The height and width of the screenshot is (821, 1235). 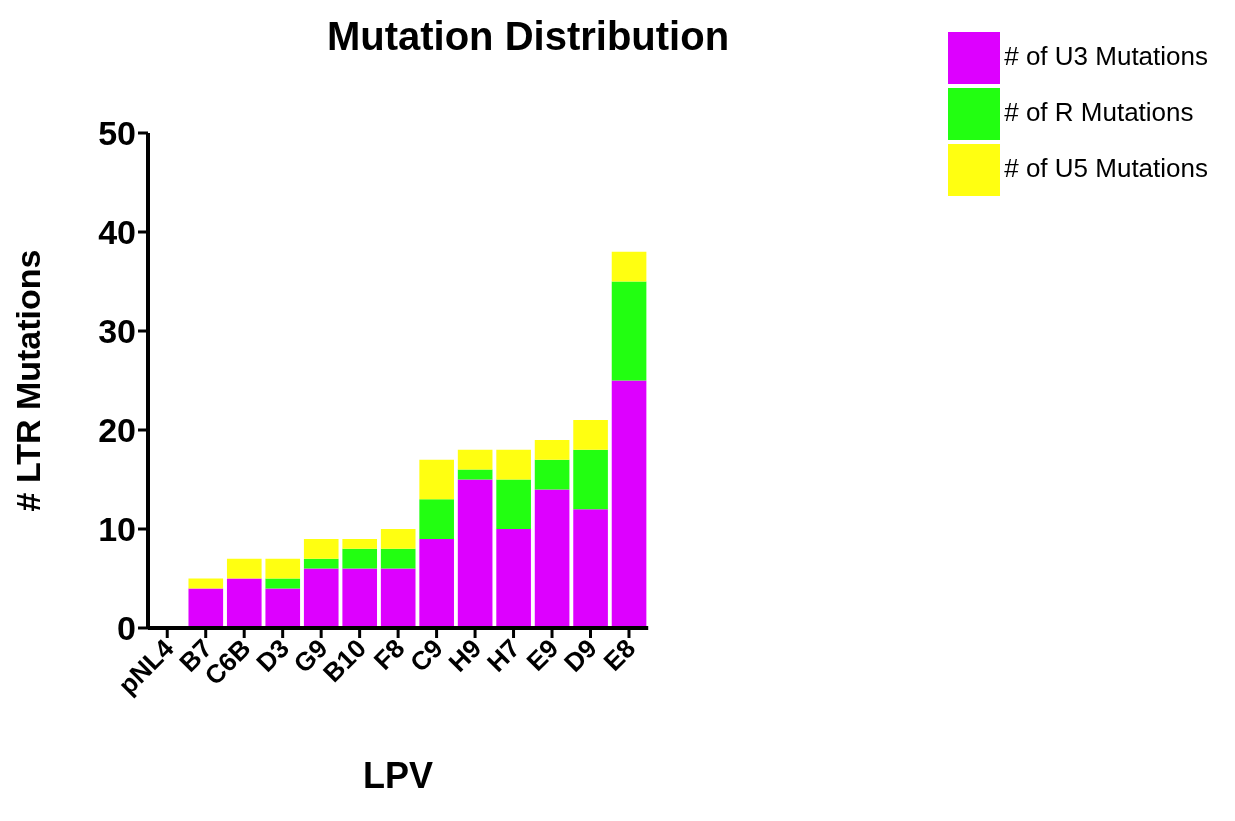 I want to click on y-tick-label: 0, so click(x=126, y=628).